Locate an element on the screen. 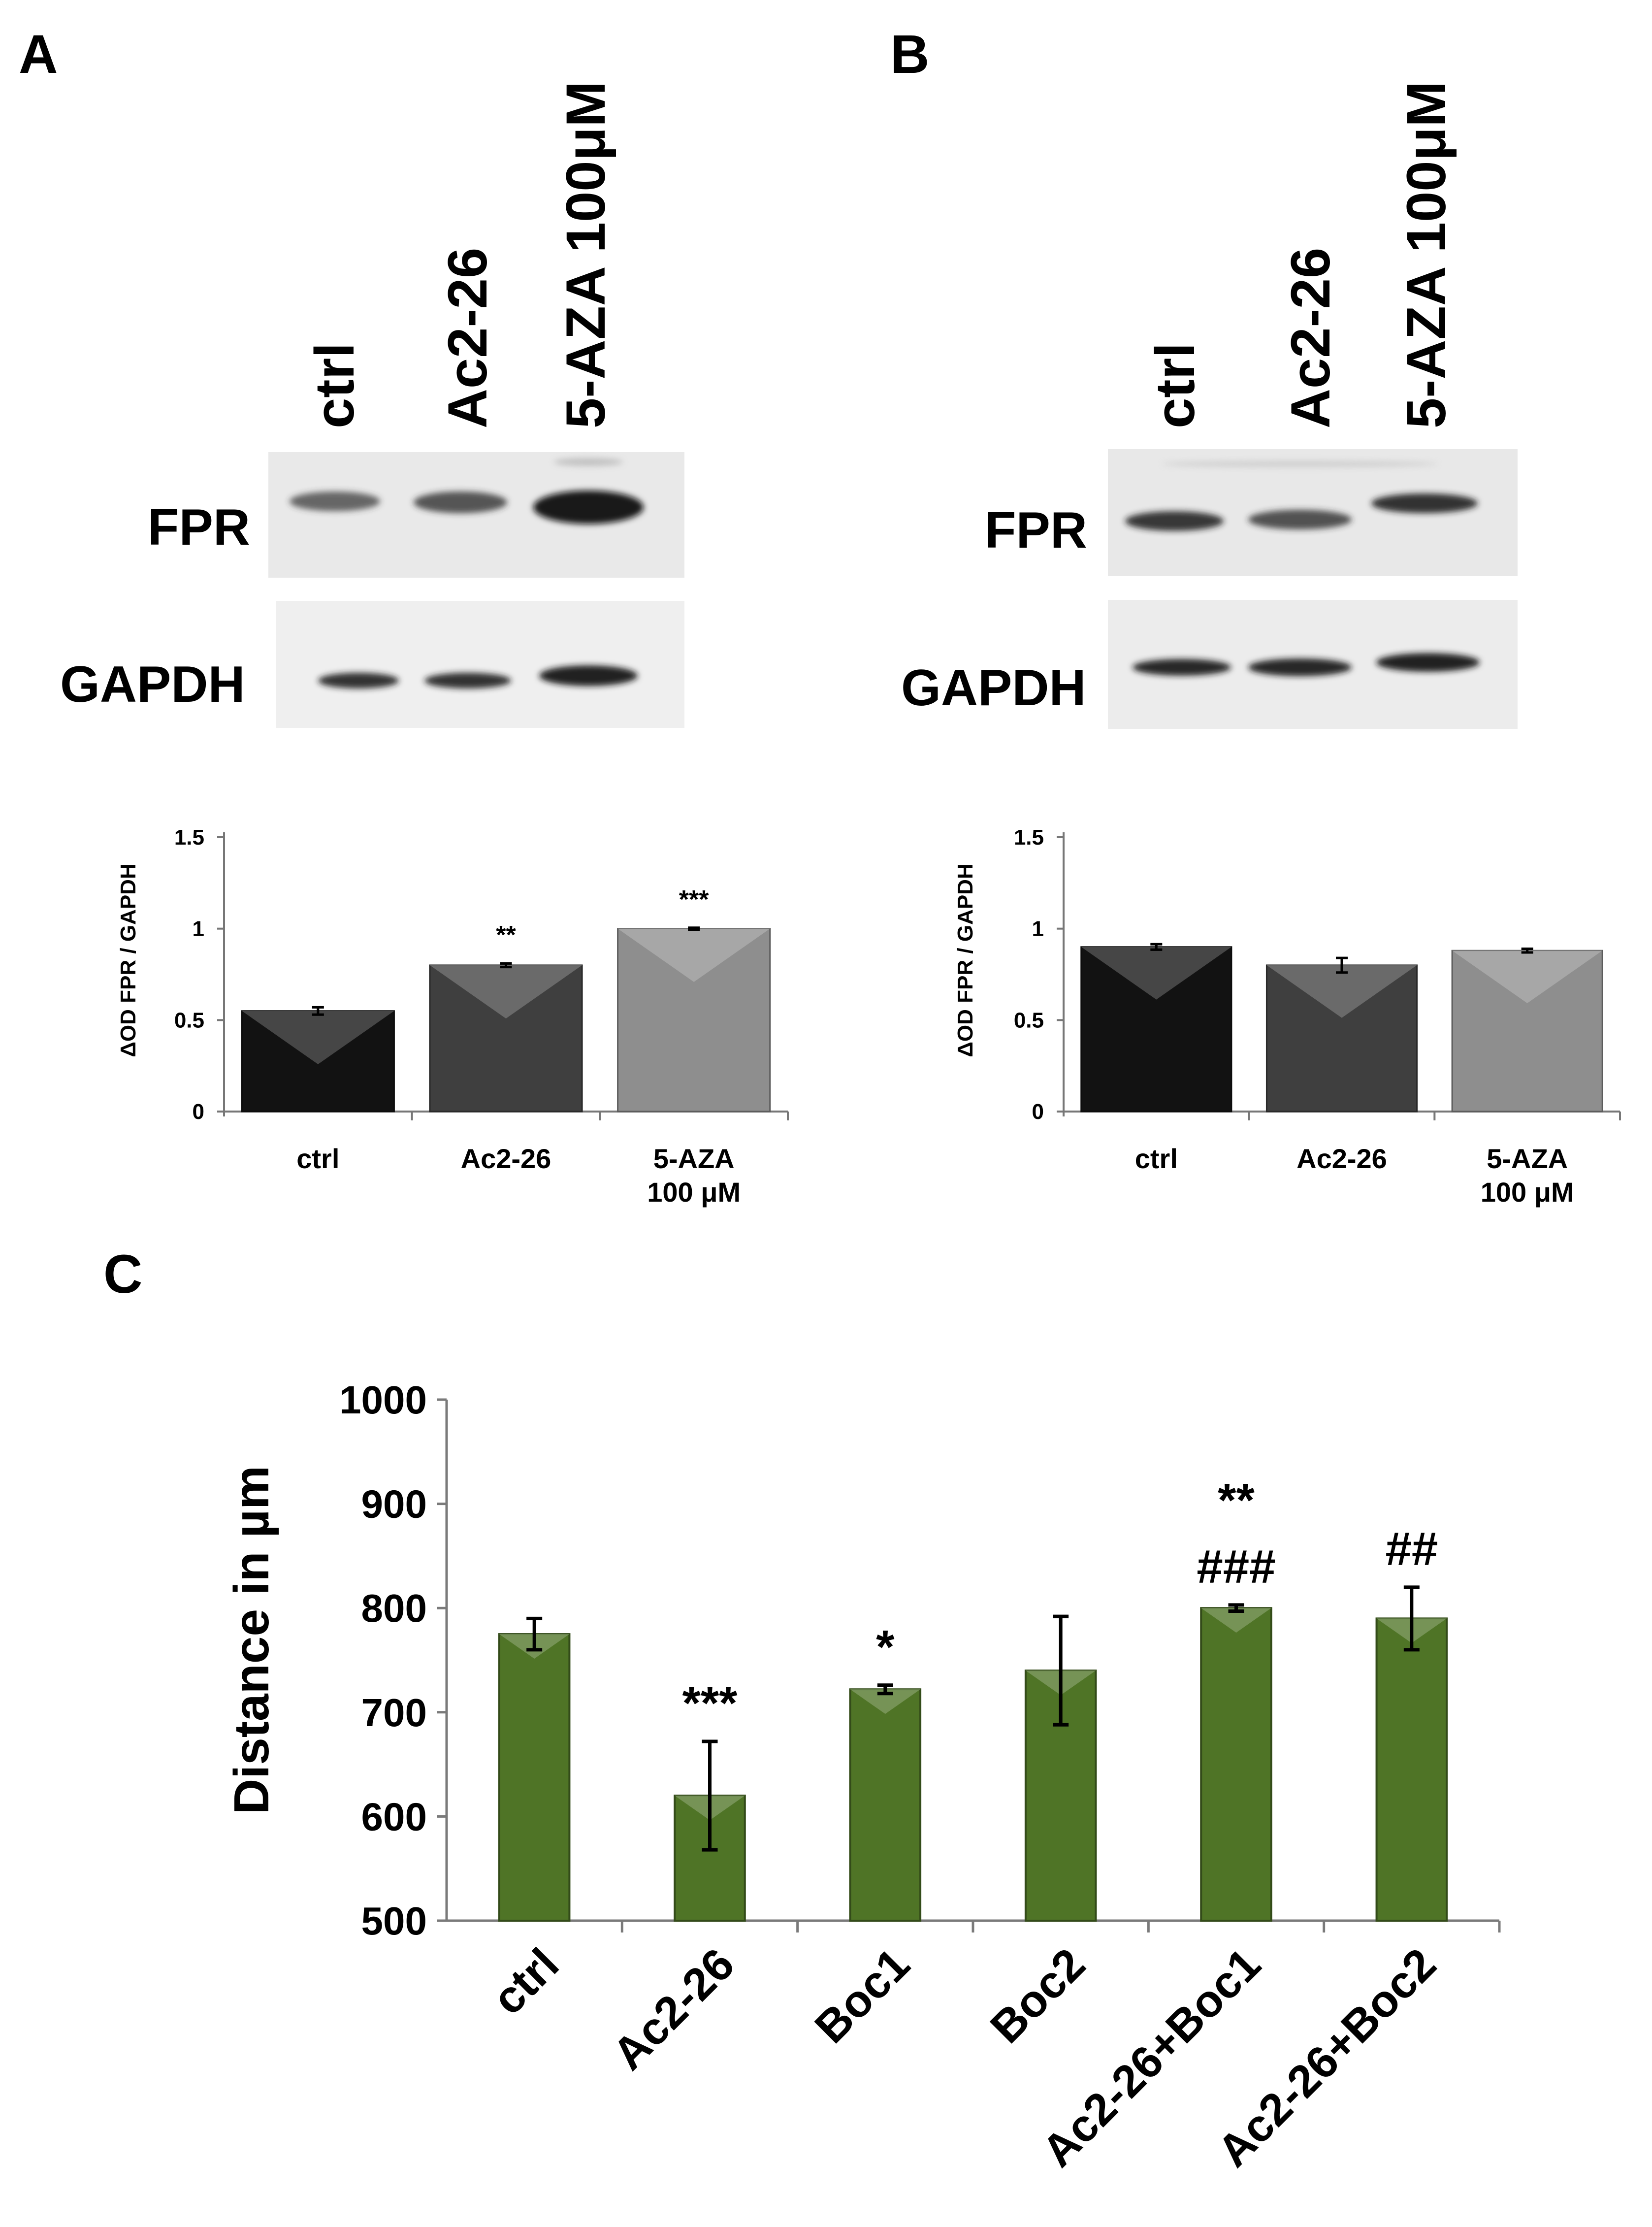 Image resolution: width=1652 pixels, height=2227 pixels. y-tick-label: 1000 is located at coordinates (383, 1400).